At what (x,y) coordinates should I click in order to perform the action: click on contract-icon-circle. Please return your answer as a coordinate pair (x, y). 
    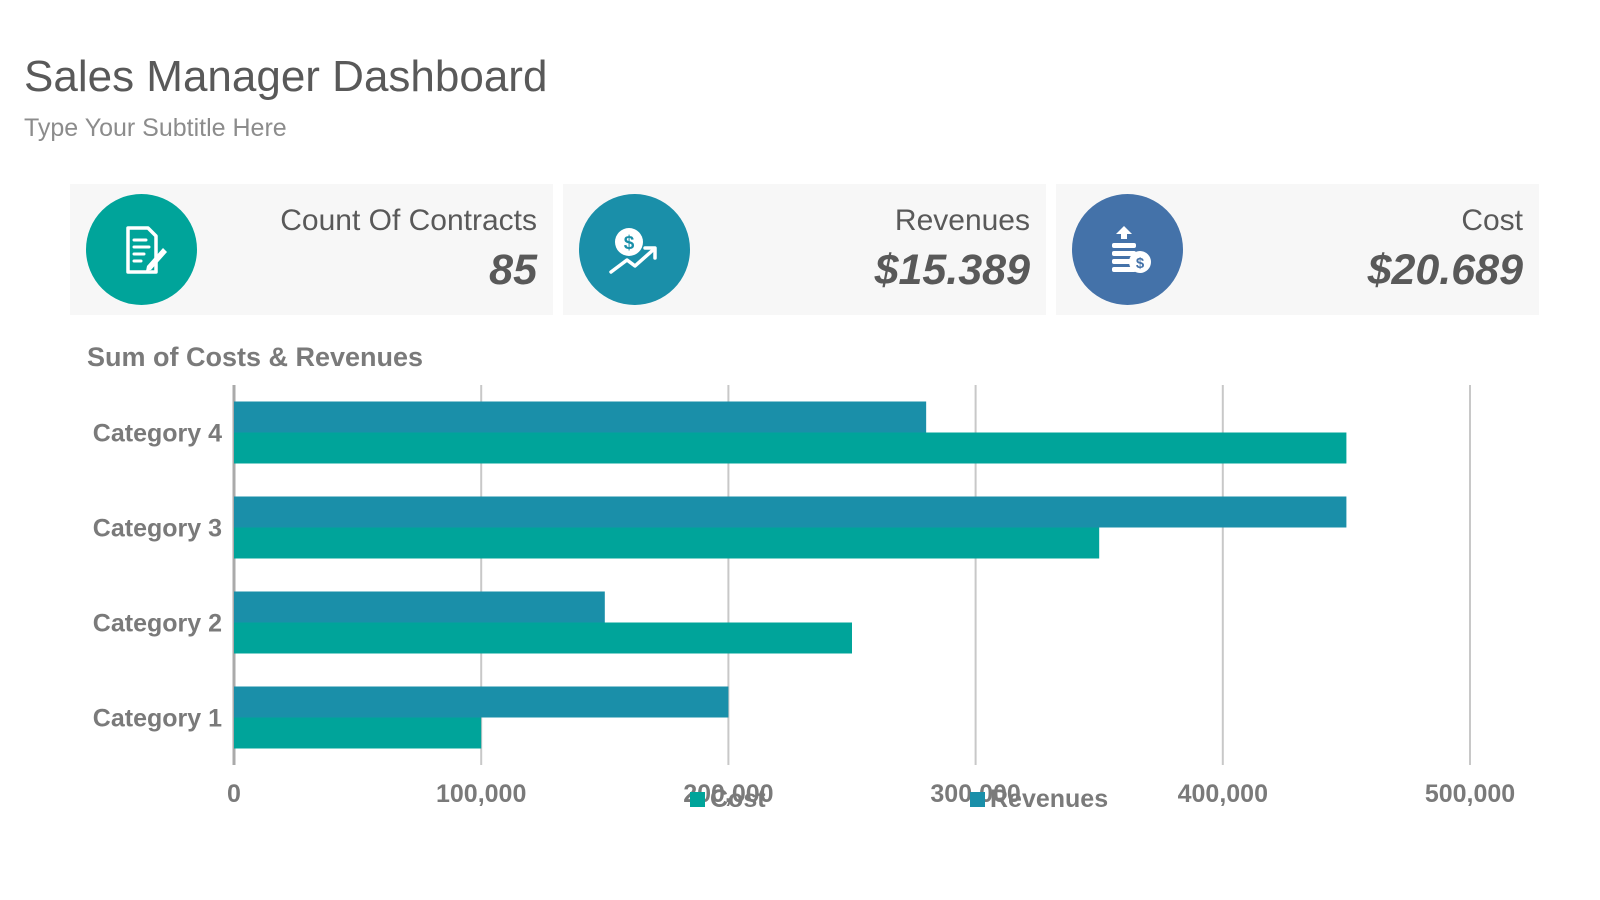
    Looking at the image, I should click on (141, 249).